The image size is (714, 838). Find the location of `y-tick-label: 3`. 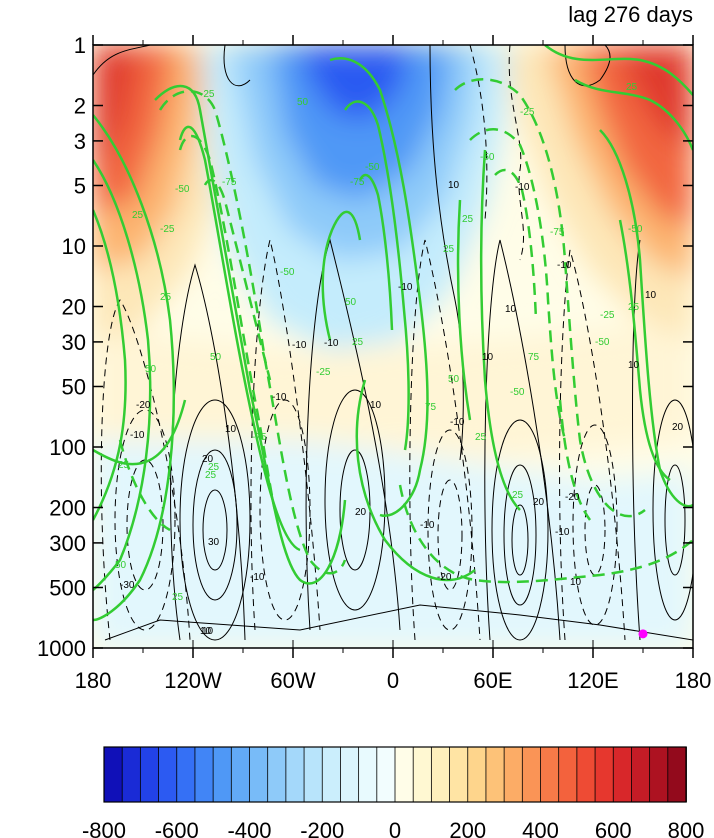

y-tick-label: 3 is located at coordinates (80, 141).